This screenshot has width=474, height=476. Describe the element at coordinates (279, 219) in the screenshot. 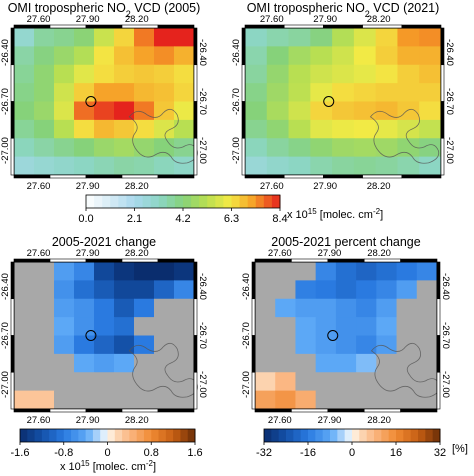

I see `colorbar-tick-label: 8.4` at that location.